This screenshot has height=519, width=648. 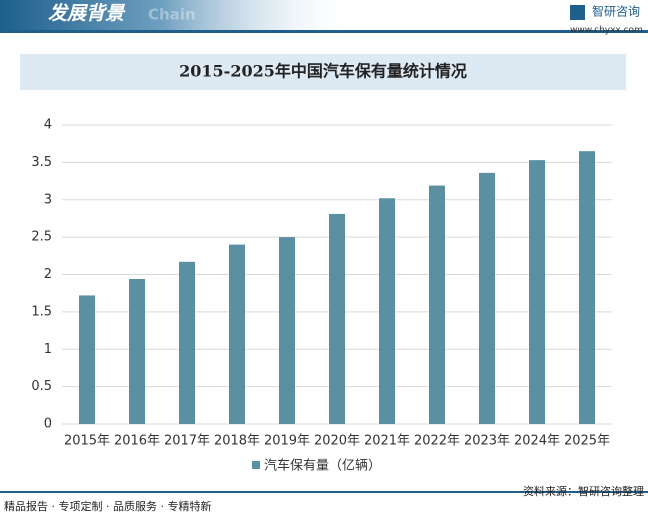 I want to click on title-box, so click(x=323, y=72).